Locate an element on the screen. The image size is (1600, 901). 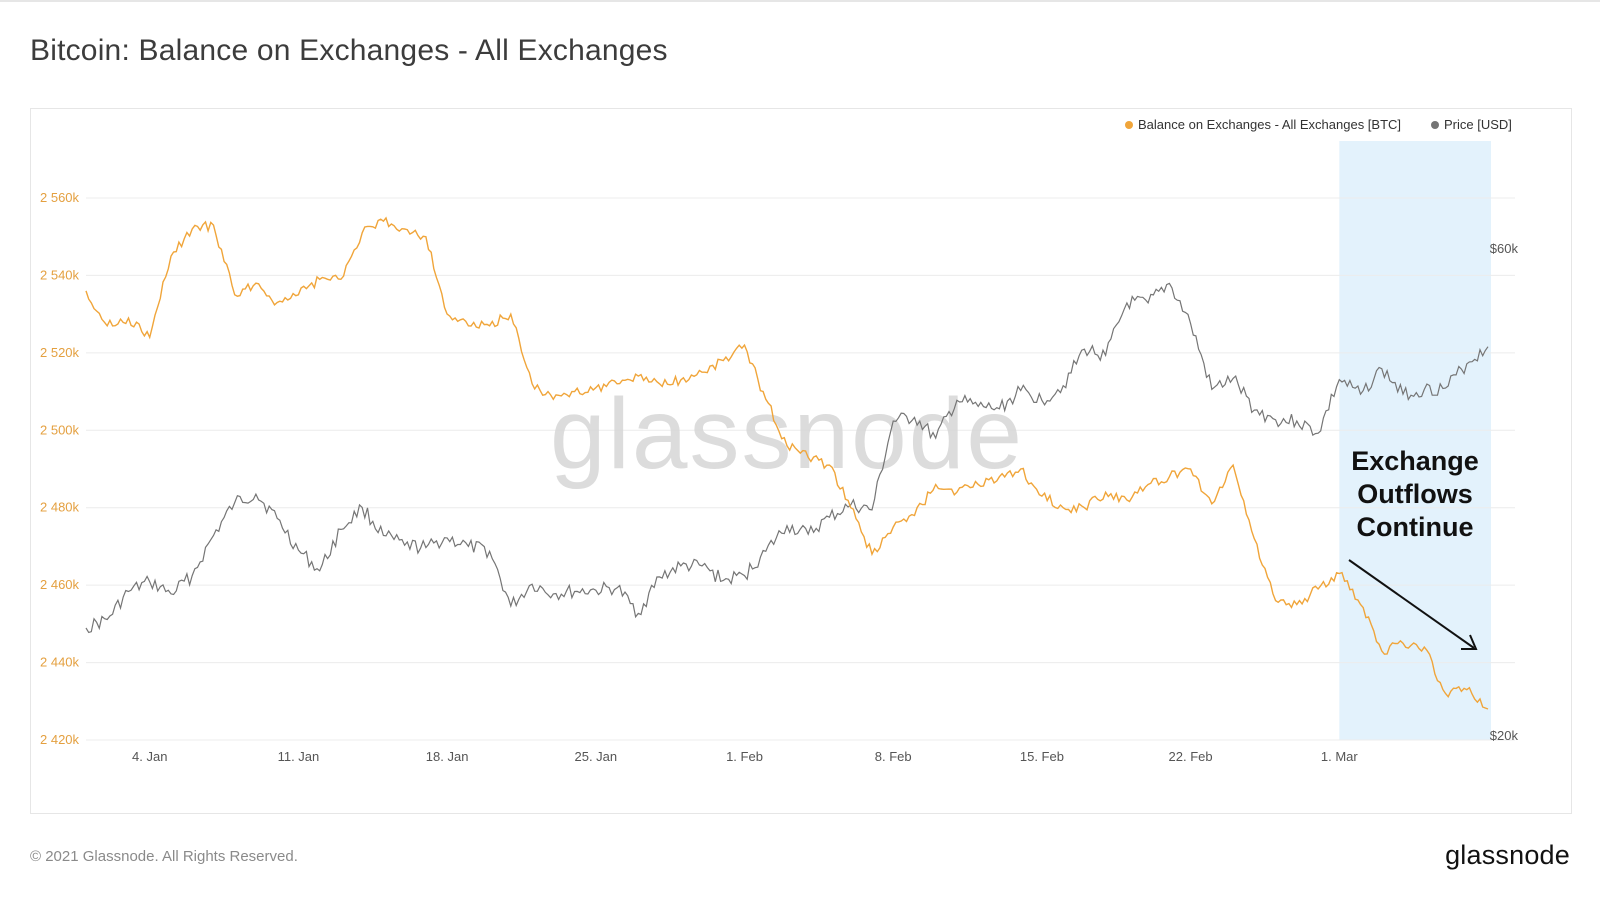
footer-copyright: © 2021 Glassnode. All Rights Reserved. is located at coordinates (164, 856).